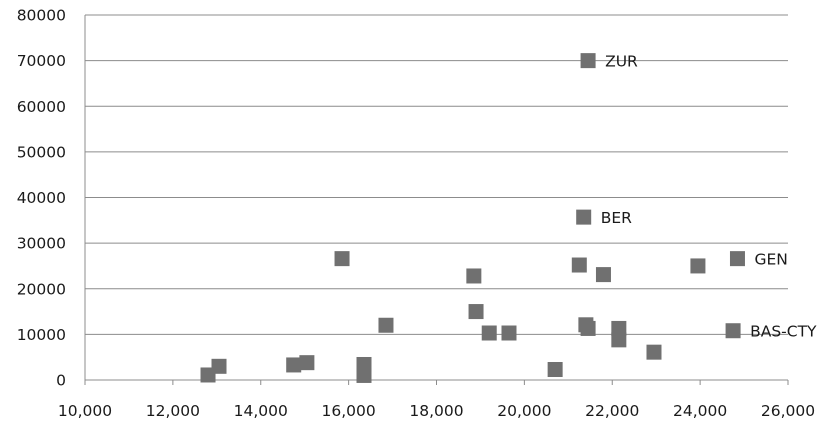 This screenshot has width=822, height=428. What do you see at coordinates (41, 152) in the screenshot?
I see `y-tick-label: 50000` at bounding box center [41, 152].